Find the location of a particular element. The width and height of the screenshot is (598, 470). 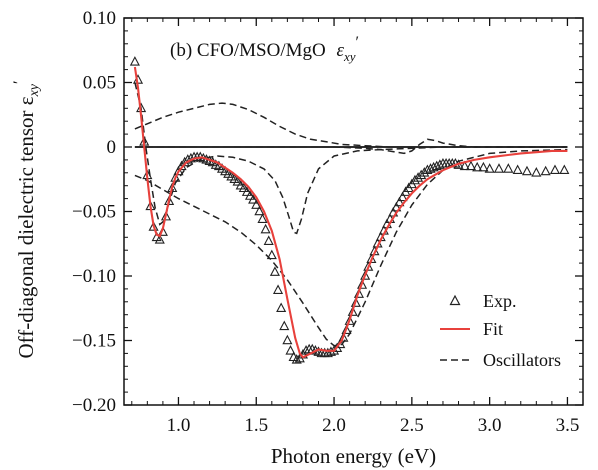

legend-exp-marker is located at coordinates (455, 300).